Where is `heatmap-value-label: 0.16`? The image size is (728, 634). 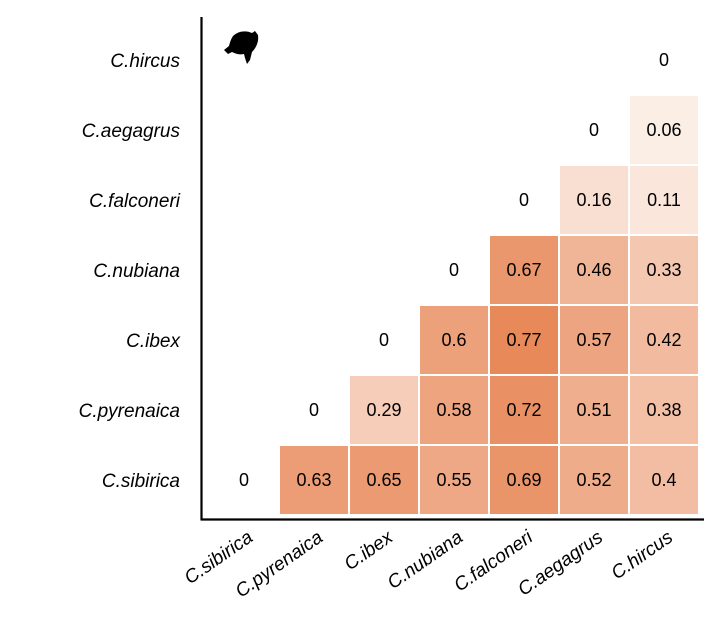
heatmap-value-label: 0.16 is located at coordinates (593, 200).